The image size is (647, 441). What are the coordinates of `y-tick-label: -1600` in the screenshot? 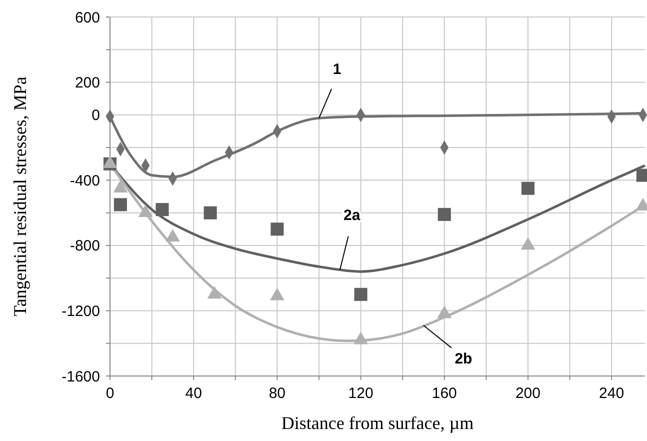 It's located at (81, 377).